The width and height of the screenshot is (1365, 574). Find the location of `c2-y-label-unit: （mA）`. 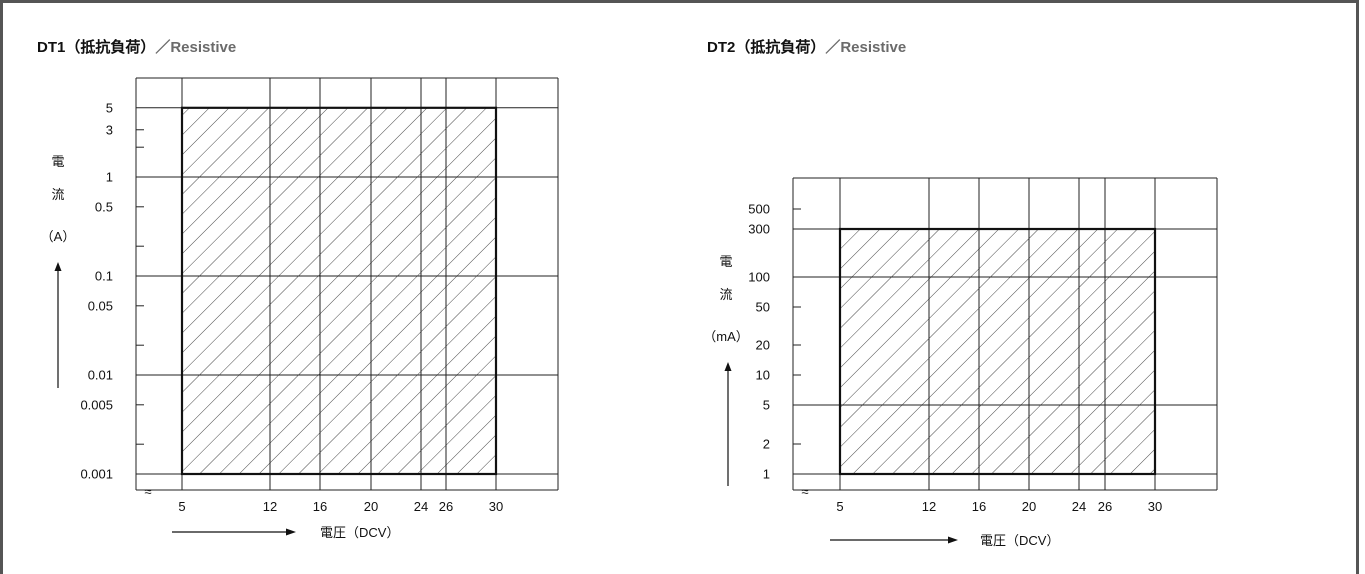

c2-y-label-unit: （mA） is located at coordinates (726, 336).